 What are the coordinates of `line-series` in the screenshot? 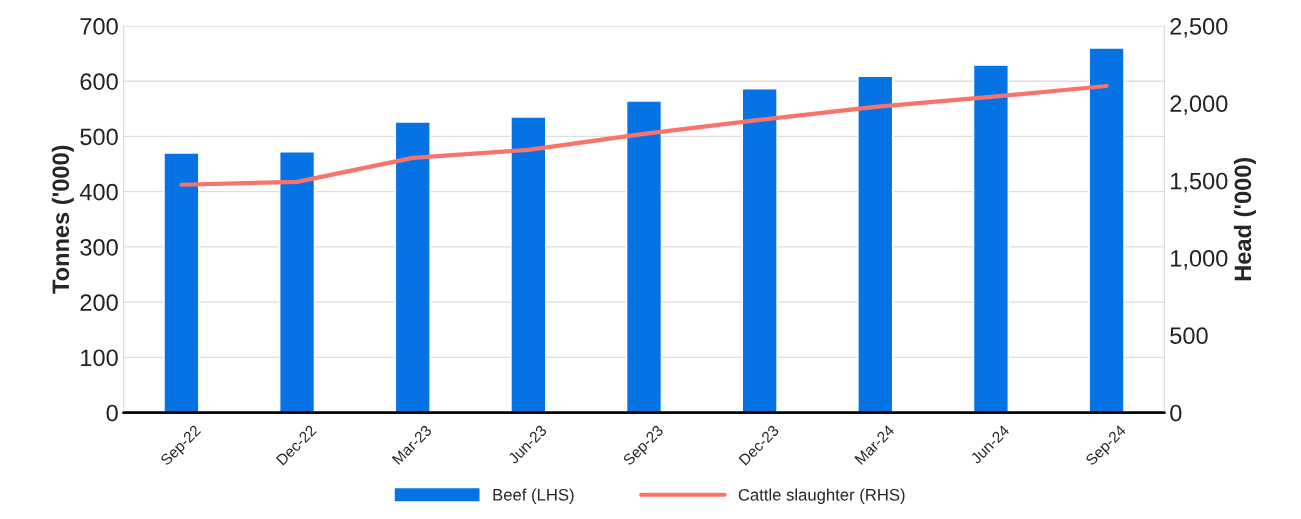 It's located at (644, 135).